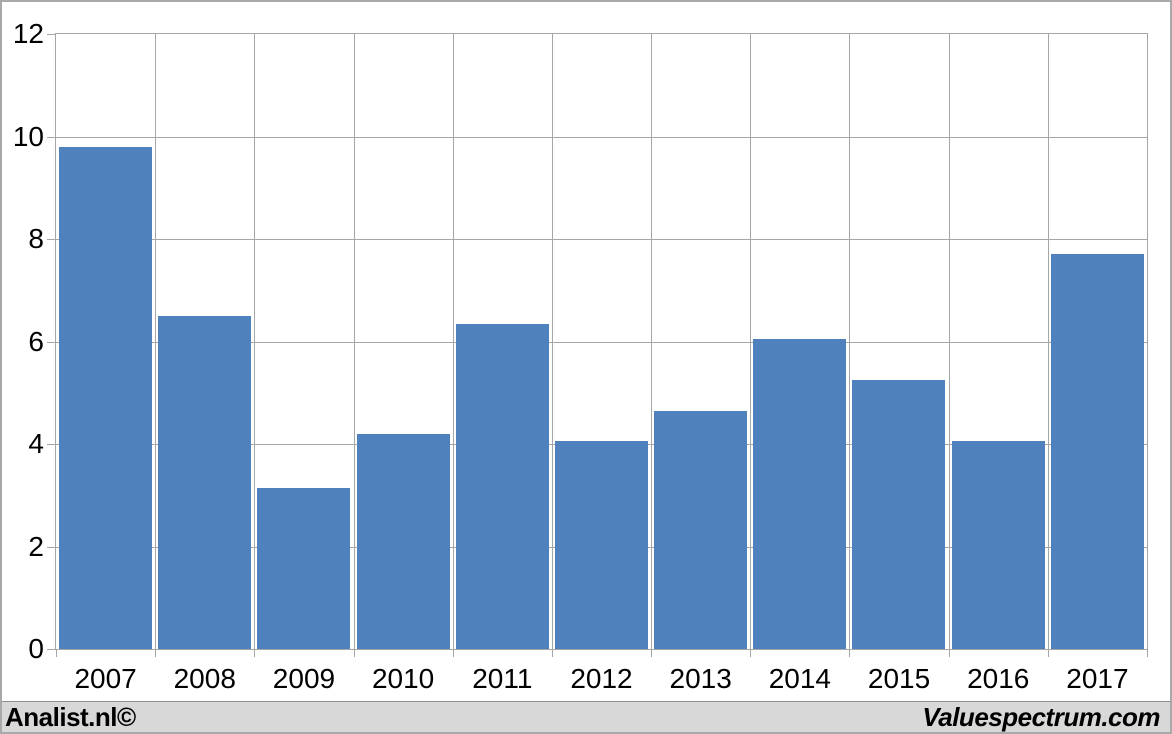 The image size is (1172, 734). What do you see at coordinates (28, 33) in the screenshot?
I see `y-axis-label: 12` at bounding box center [28, 33].